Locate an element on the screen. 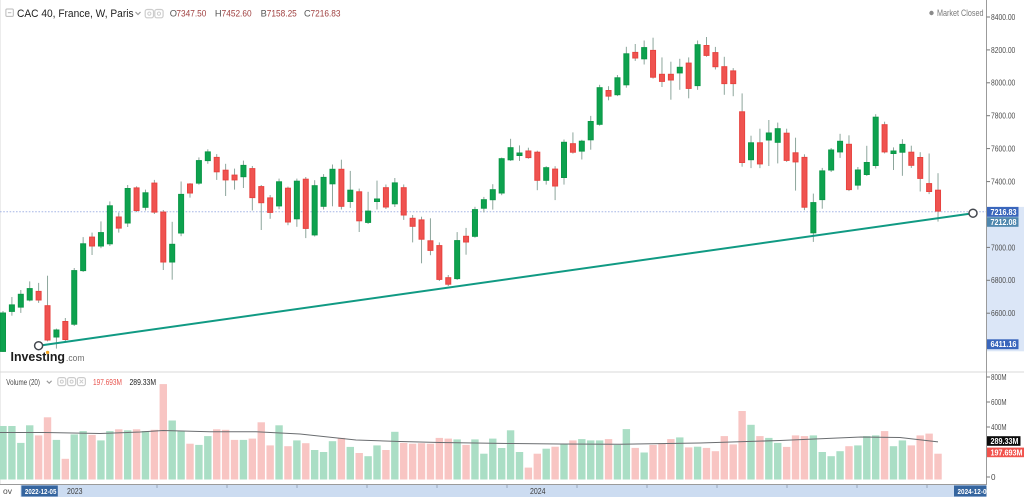 The image size is (1024, 497). svg-text: 8200.00 is located at coordinates (1003, 50).